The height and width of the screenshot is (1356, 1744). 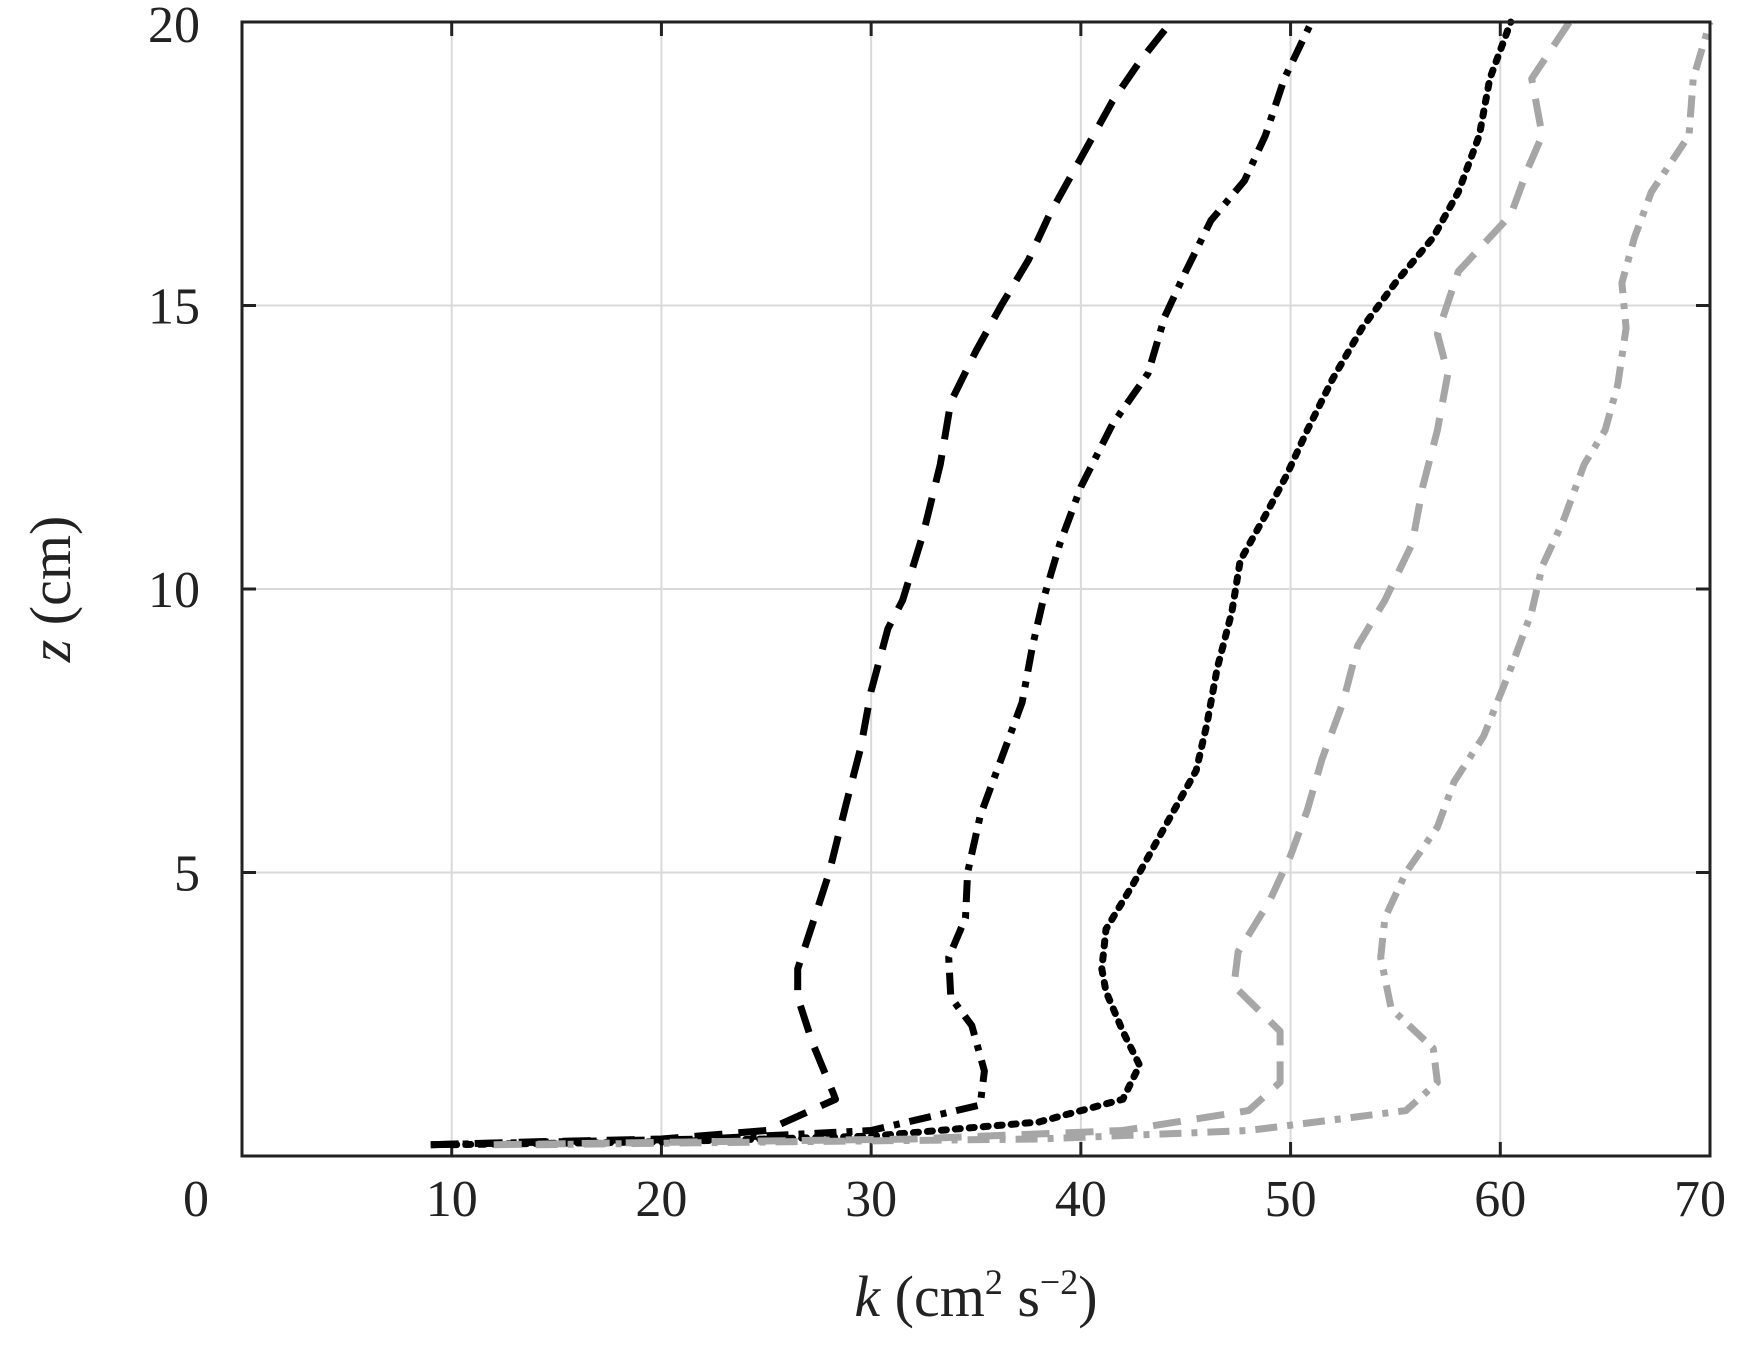 I want to click on x-tick-label: 30, so click(x=871, y=1199).